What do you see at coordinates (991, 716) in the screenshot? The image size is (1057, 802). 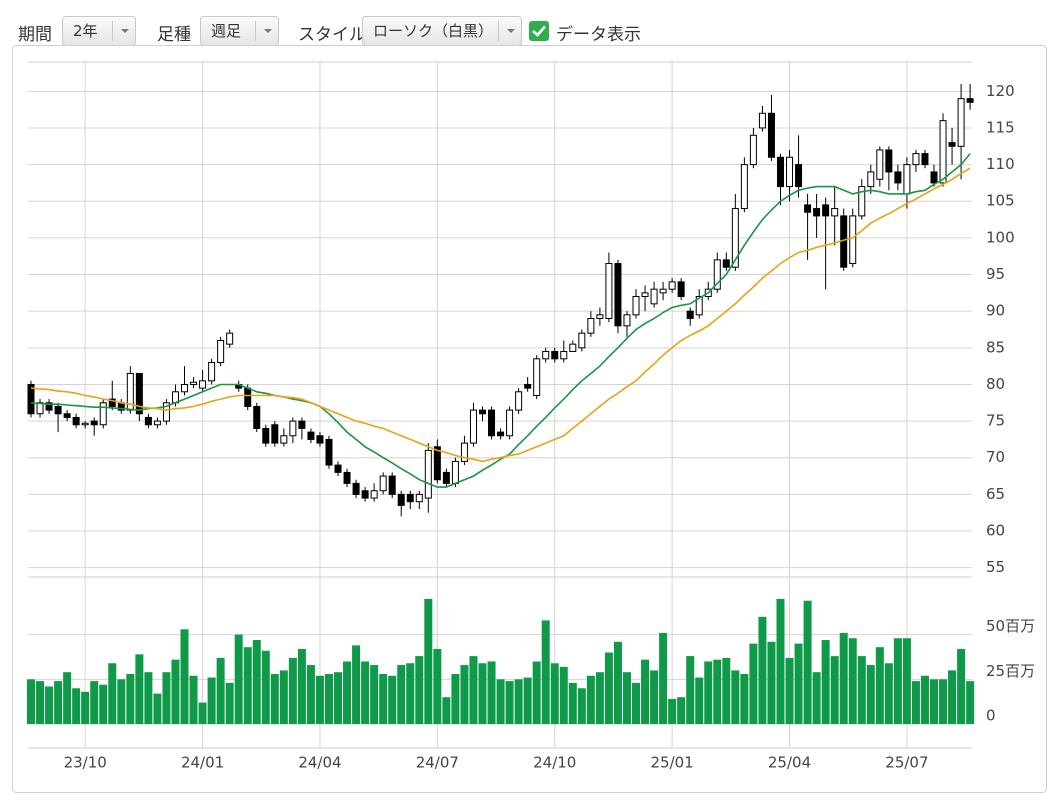 I see `volume-tick-label: 0` at bounding box center [991, 716].